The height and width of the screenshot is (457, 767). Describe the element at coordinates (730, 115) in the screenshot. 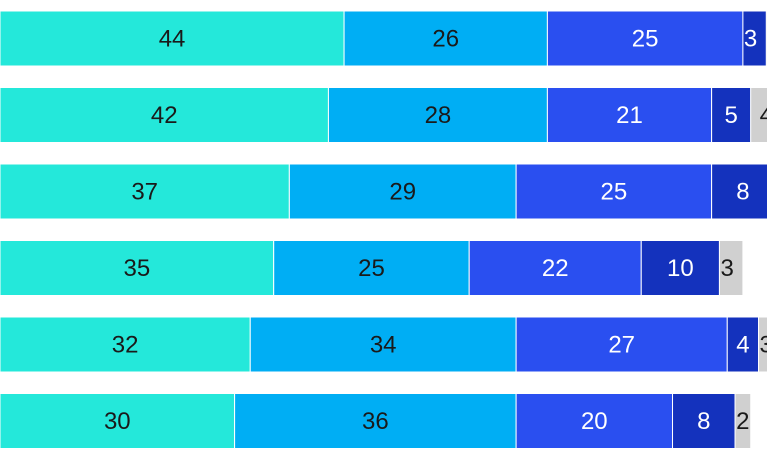

I see `data-label: 5` at that location.